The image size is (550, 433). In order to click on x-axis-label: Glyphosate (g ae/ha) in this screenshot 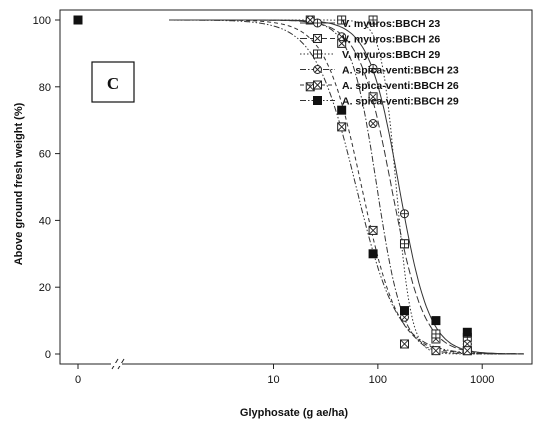, I will do `click(294, 413)`.